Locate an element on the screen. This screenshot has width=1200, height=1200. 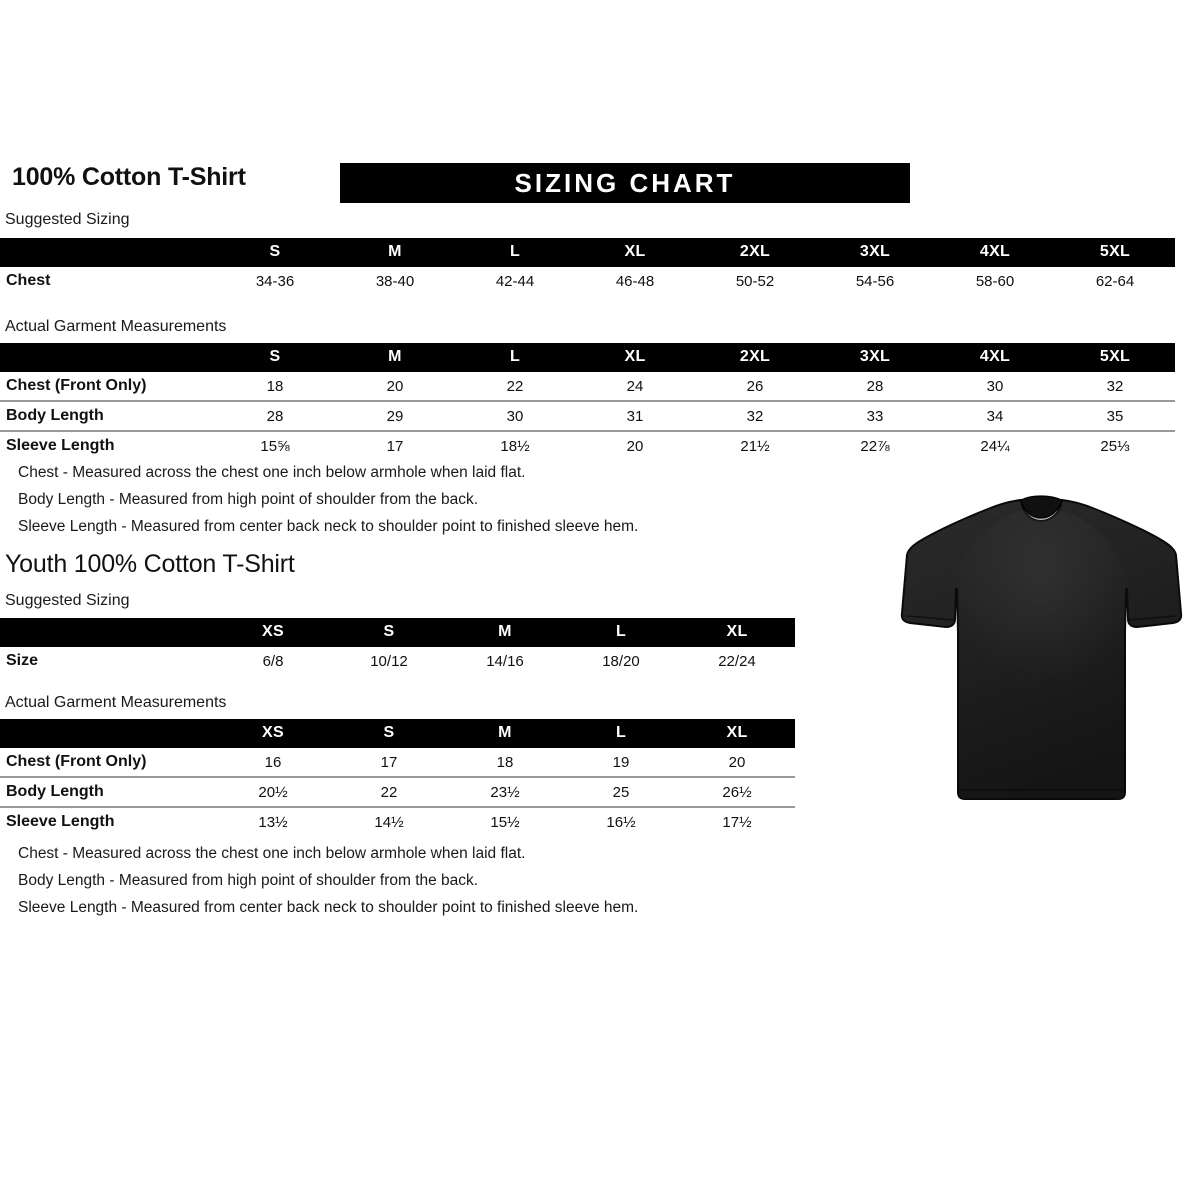
table-row: Chest (Front Only) 16 17 18 19 20 is located at coordinates (397, 762).